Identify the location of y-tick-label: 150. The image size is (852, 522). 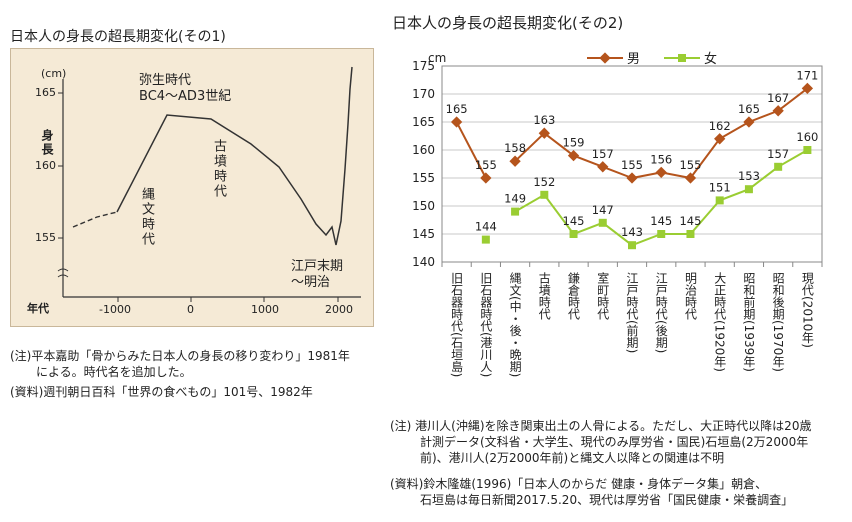
(423, 206).